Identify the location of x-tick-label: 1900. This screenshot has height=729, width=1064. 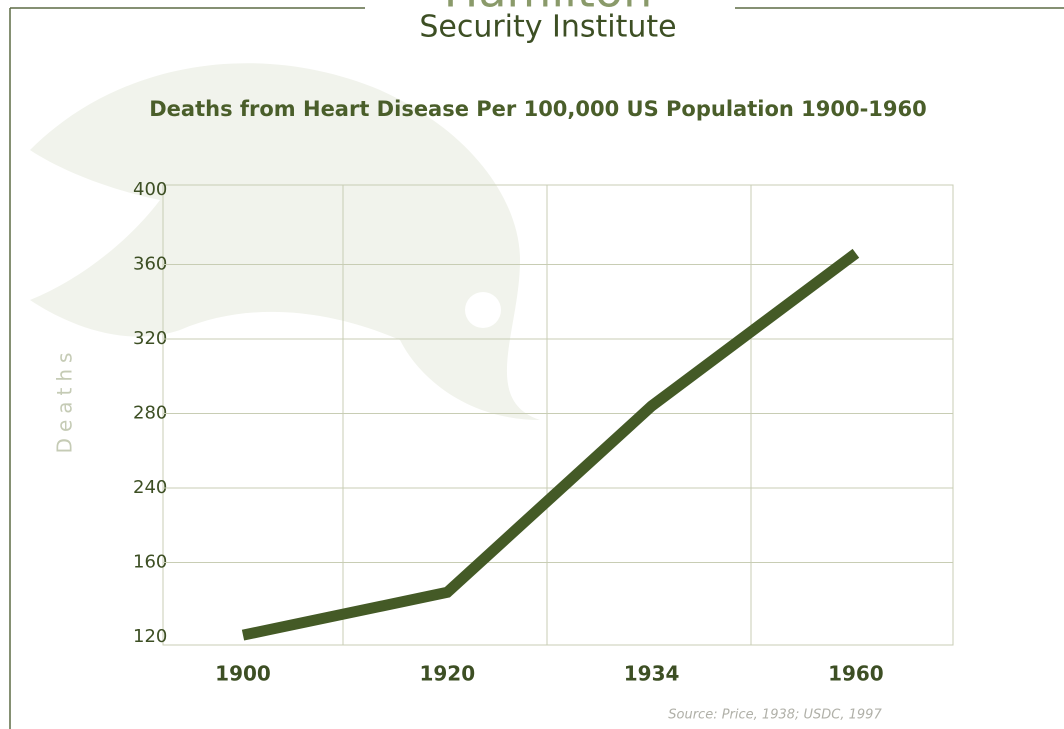
(243, 674).